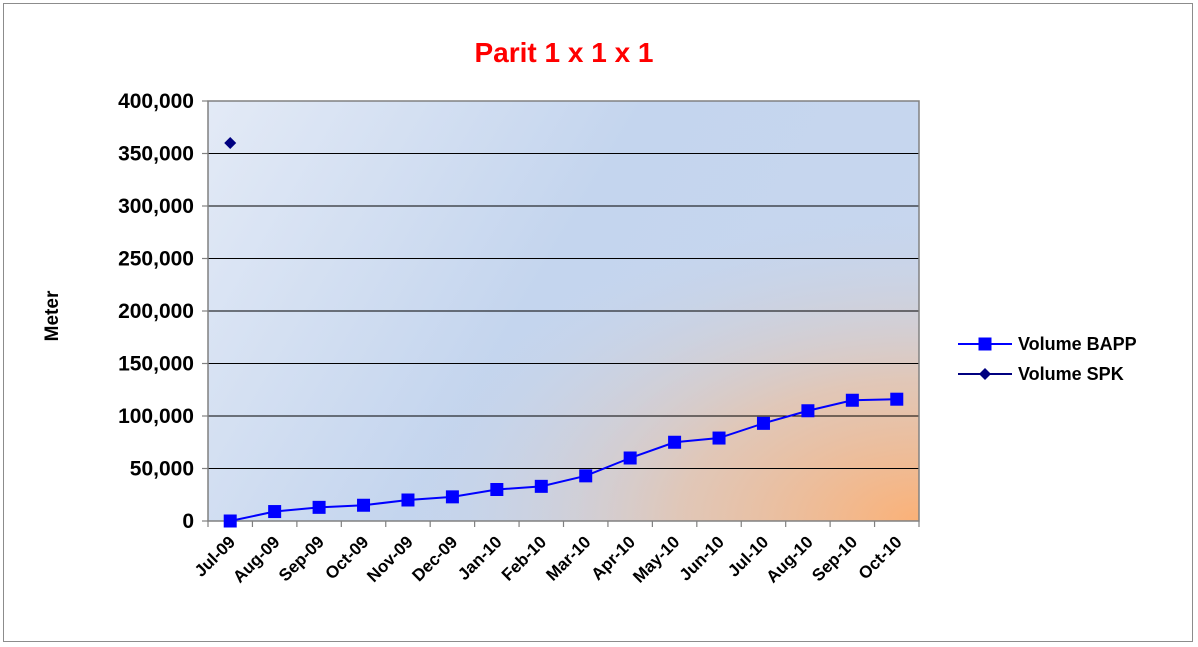 This screenshot has width=1198, height=647. I want to click on x-tick-label: May-10, so click(656, 559).